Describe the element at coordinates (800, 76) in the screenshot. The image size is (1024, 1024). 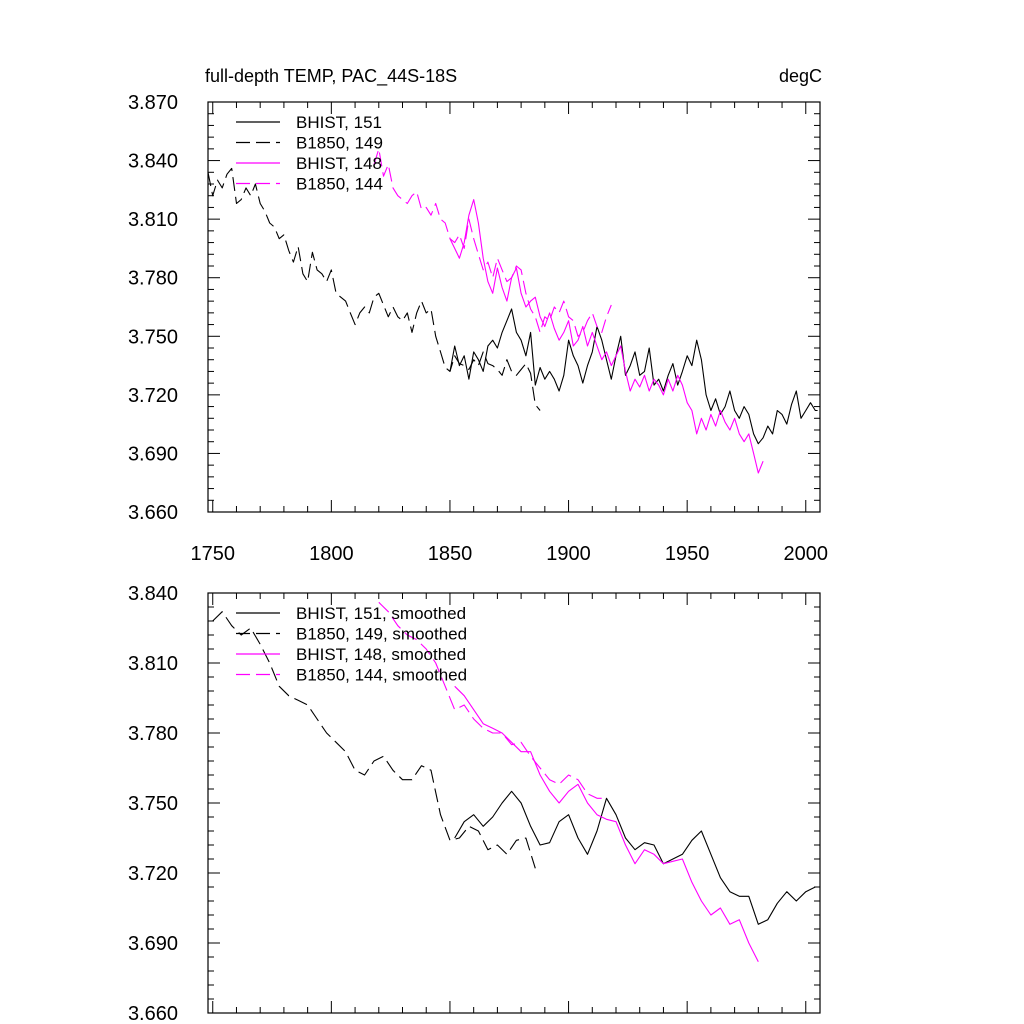
I see `units-label: degC` at that location.